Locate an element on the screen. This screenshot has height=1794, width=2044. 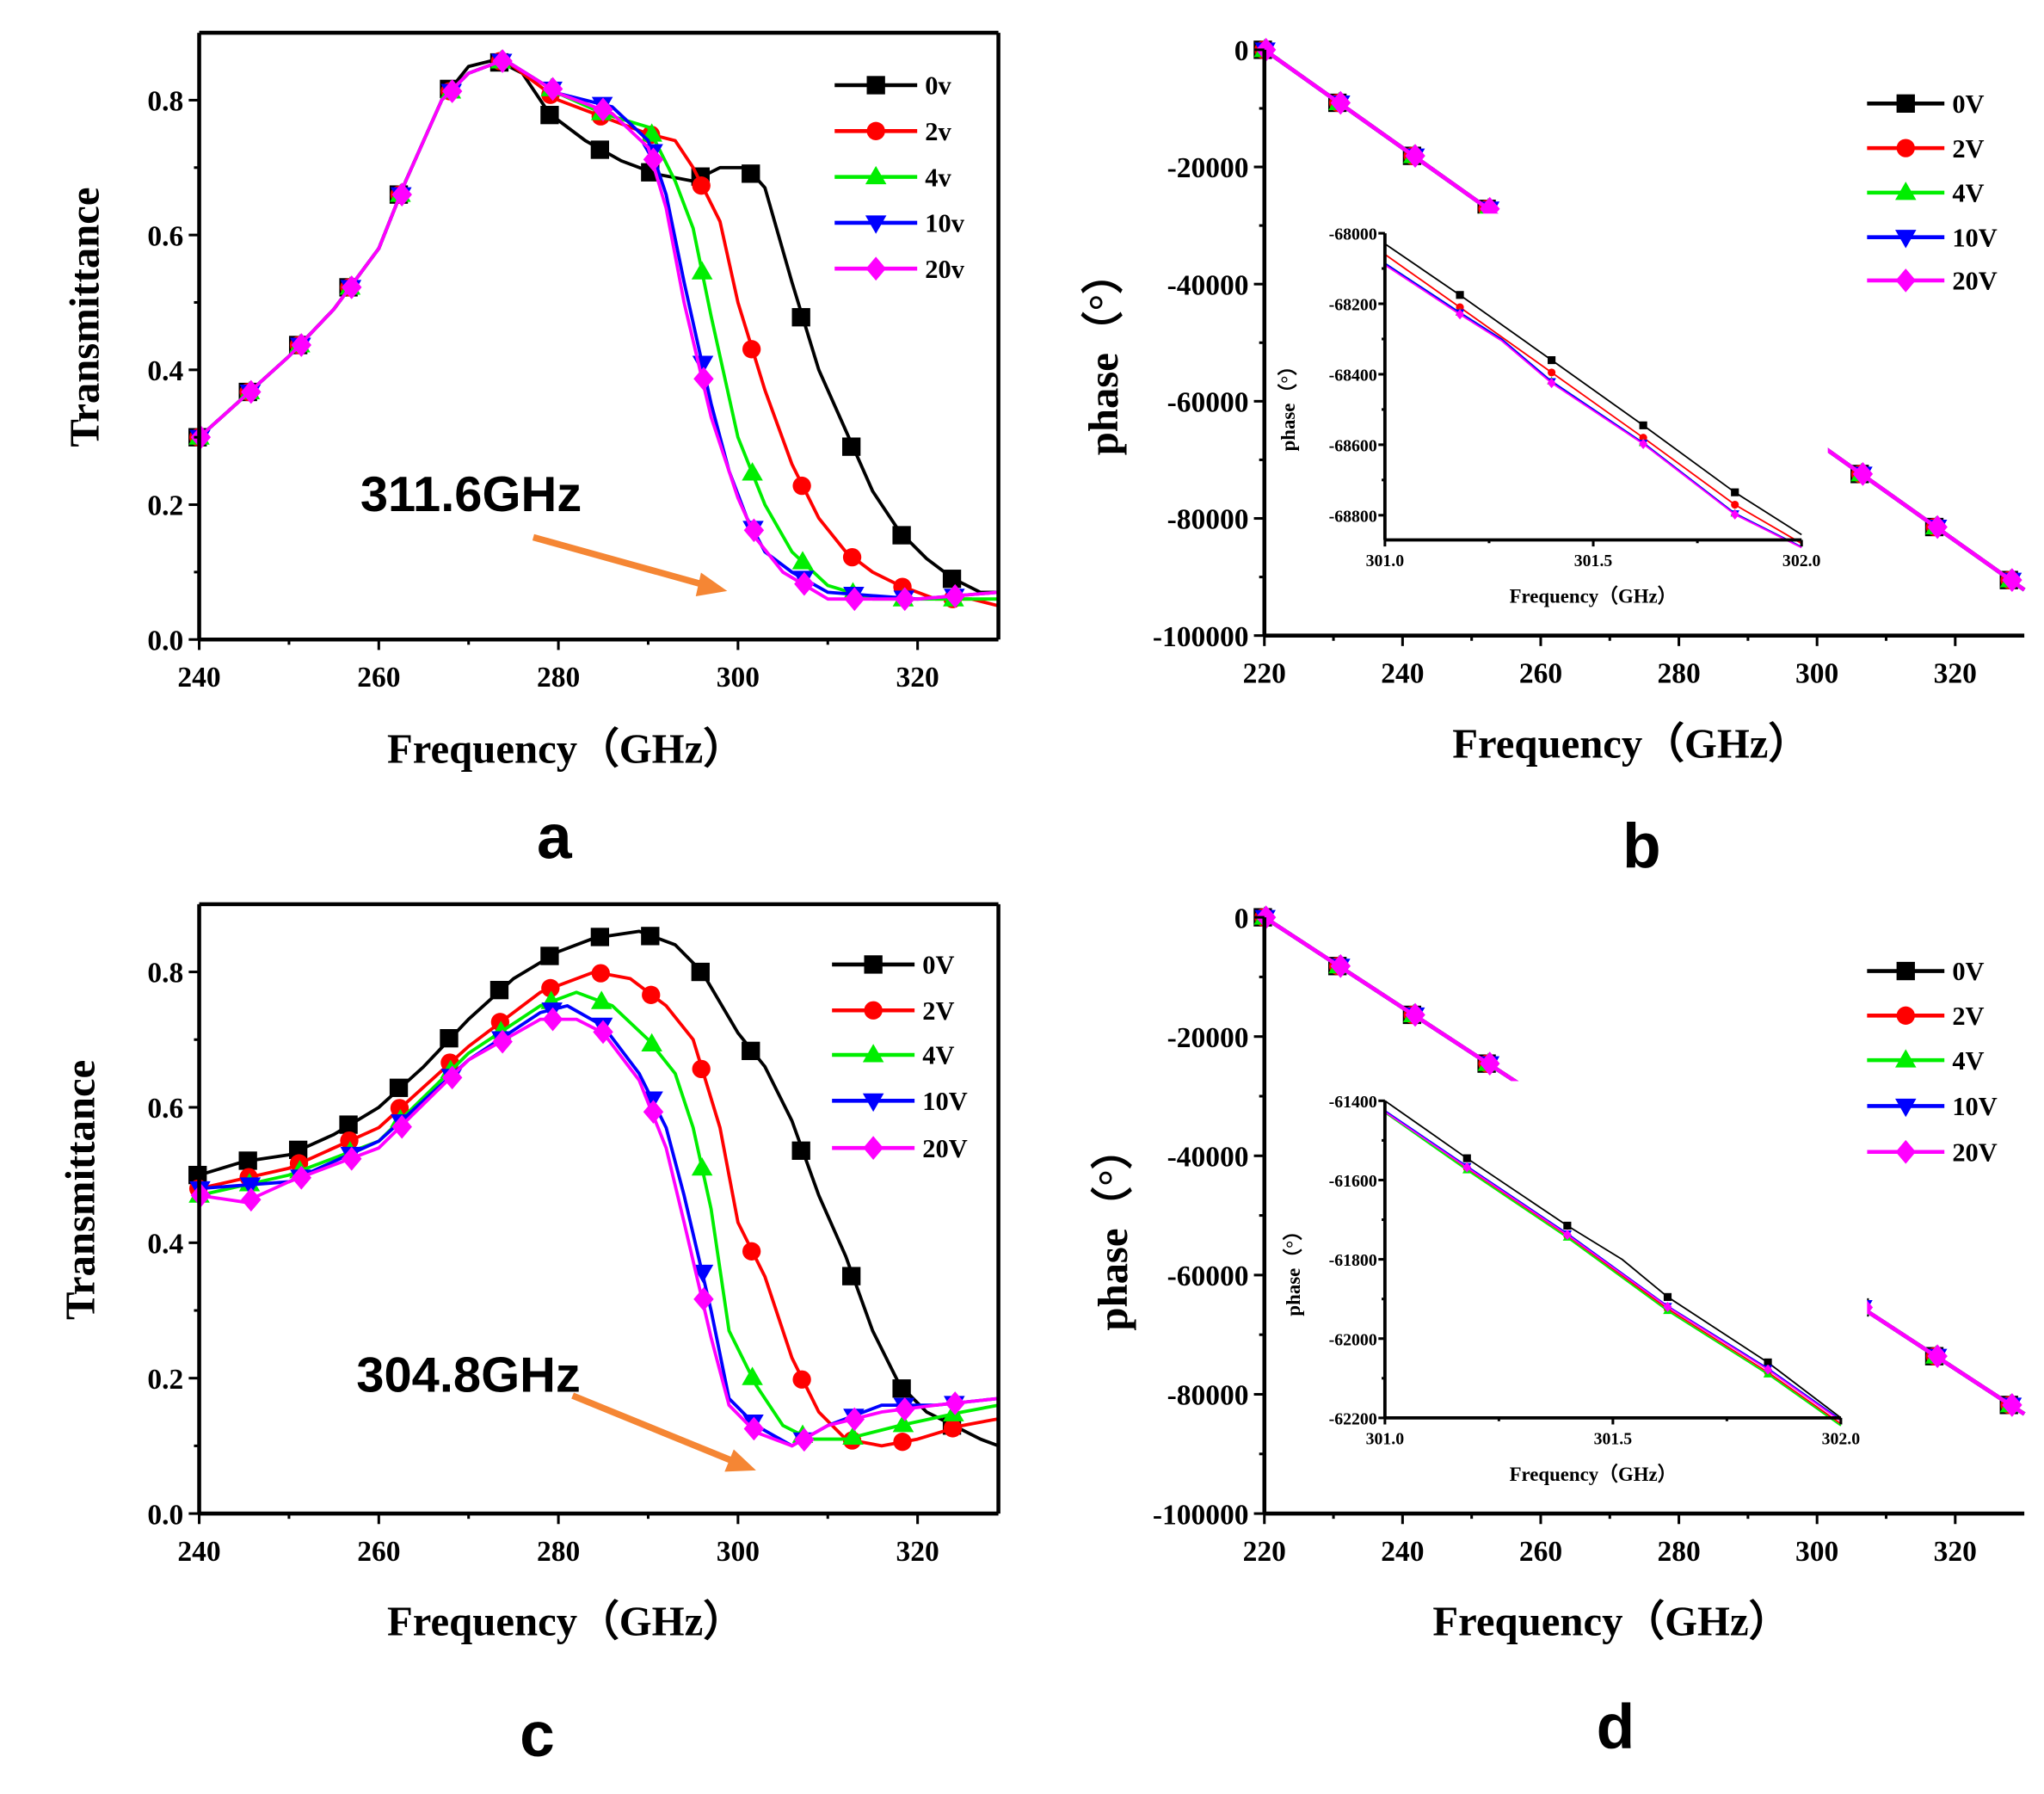
legend-label: 2V is located at coordinates (1968, 1017).